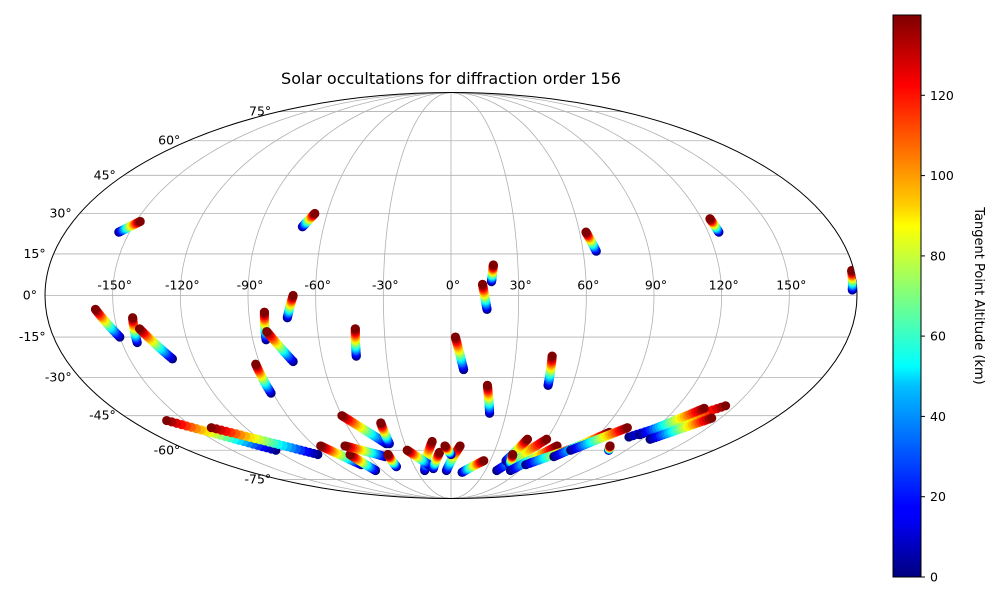  Describe the element at coordinates (167, 449) in the screenshot. I see `latitude-tick-label: -60°` at that location.